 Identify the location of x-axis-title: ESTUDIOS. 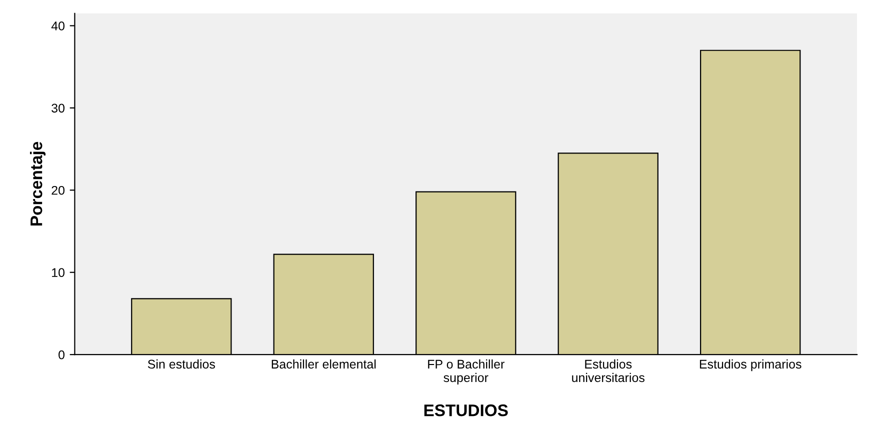
(466, 410).